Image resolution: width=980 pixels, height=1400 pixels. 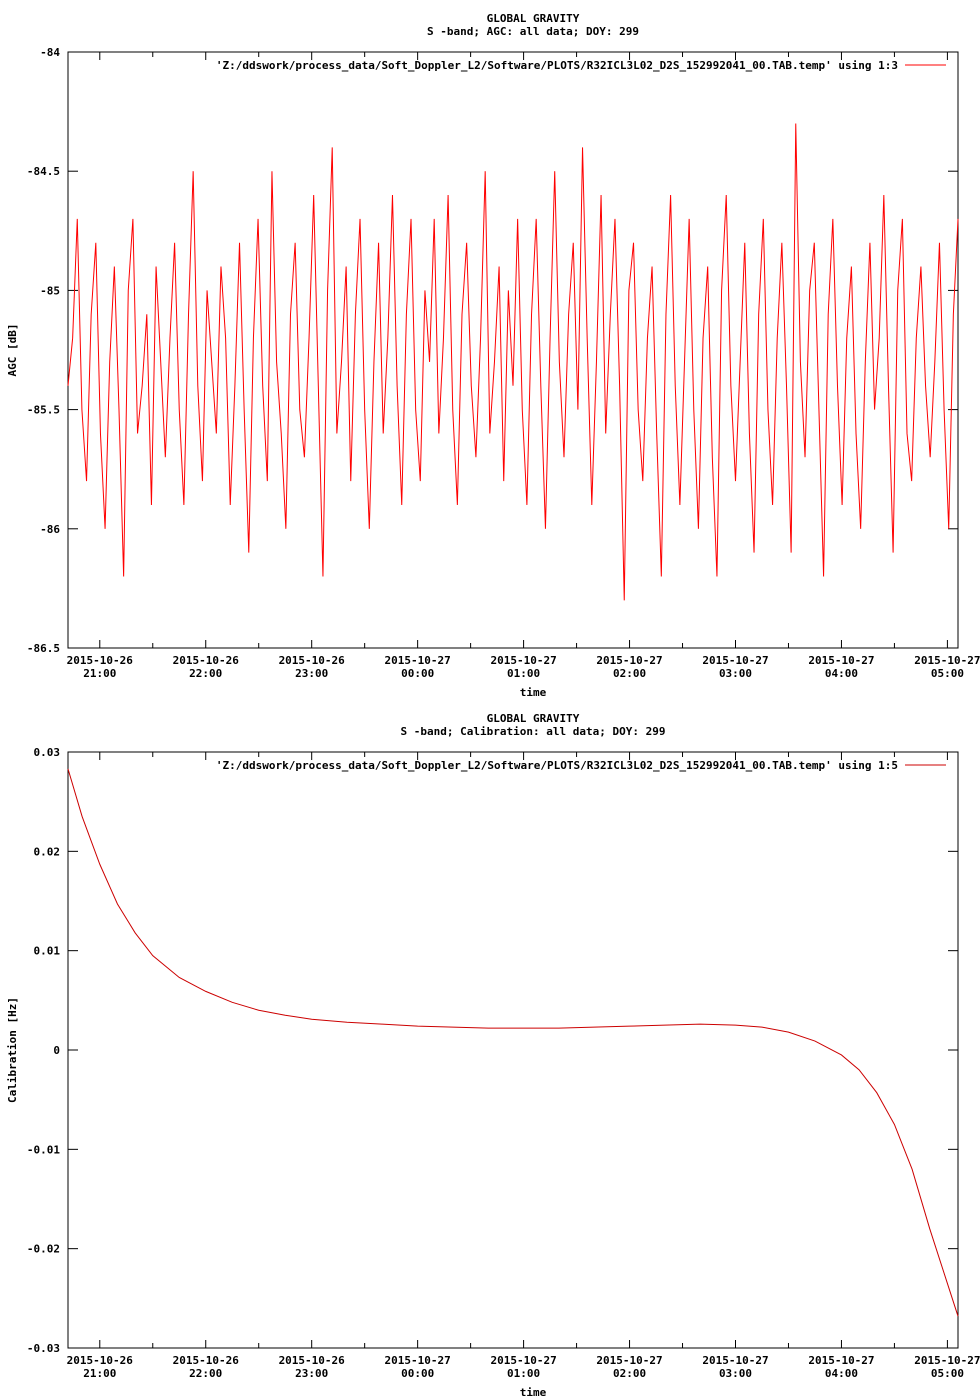 What do you see at coordinates (50, 290) in the screenshot?
I see `y-tick-label: -85` at bounding box center [50, 290].